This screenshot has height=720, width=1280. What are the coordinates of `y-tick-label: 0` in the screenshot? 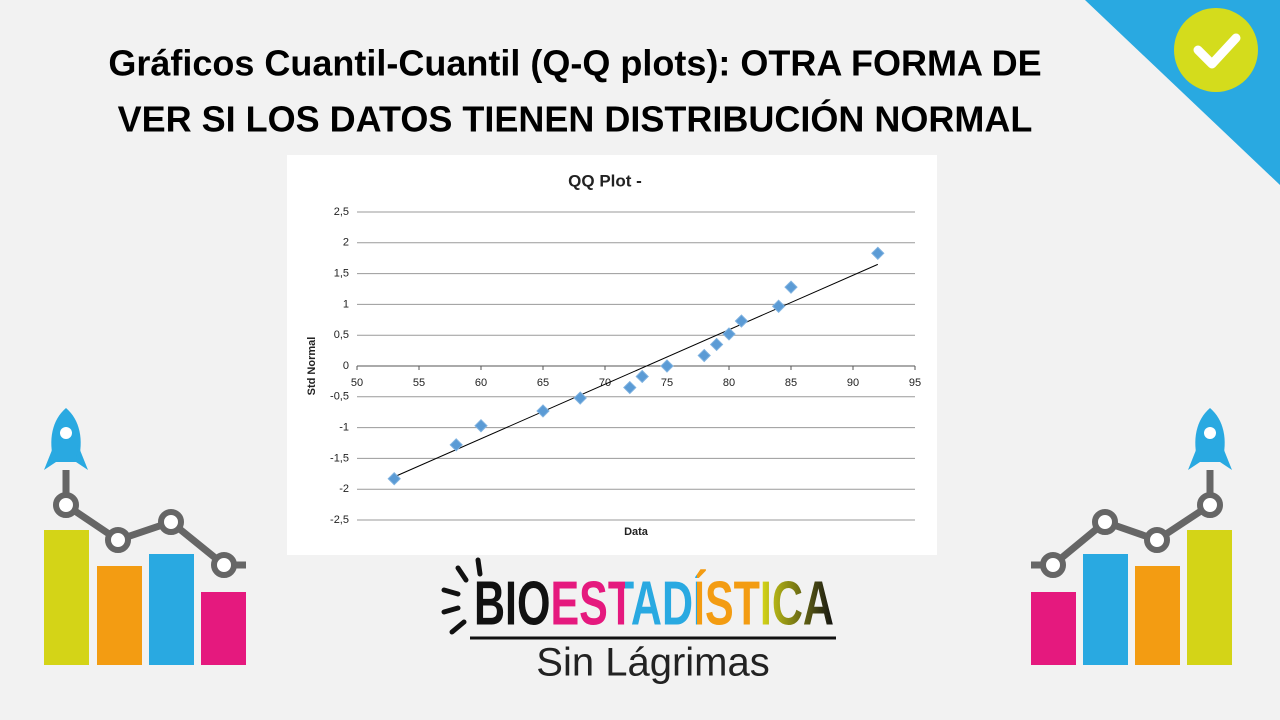 It's located at (346, 366).